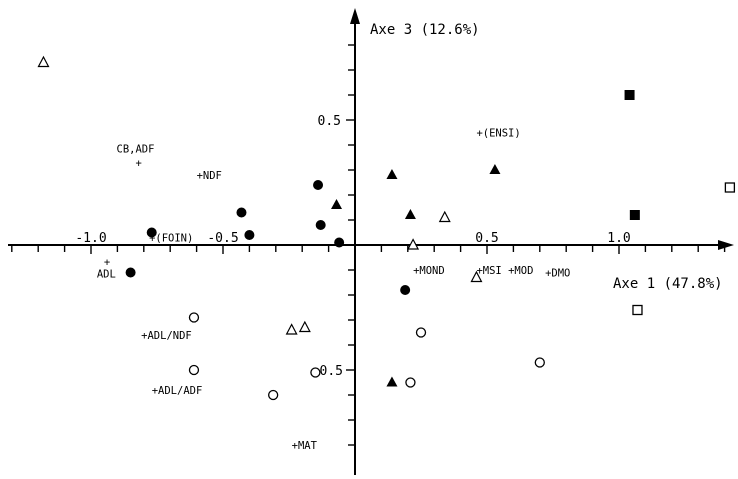 The width and height of the screenshot is (738, 479). I want to click on x-tick-label: 1.0, so click(618, 238).